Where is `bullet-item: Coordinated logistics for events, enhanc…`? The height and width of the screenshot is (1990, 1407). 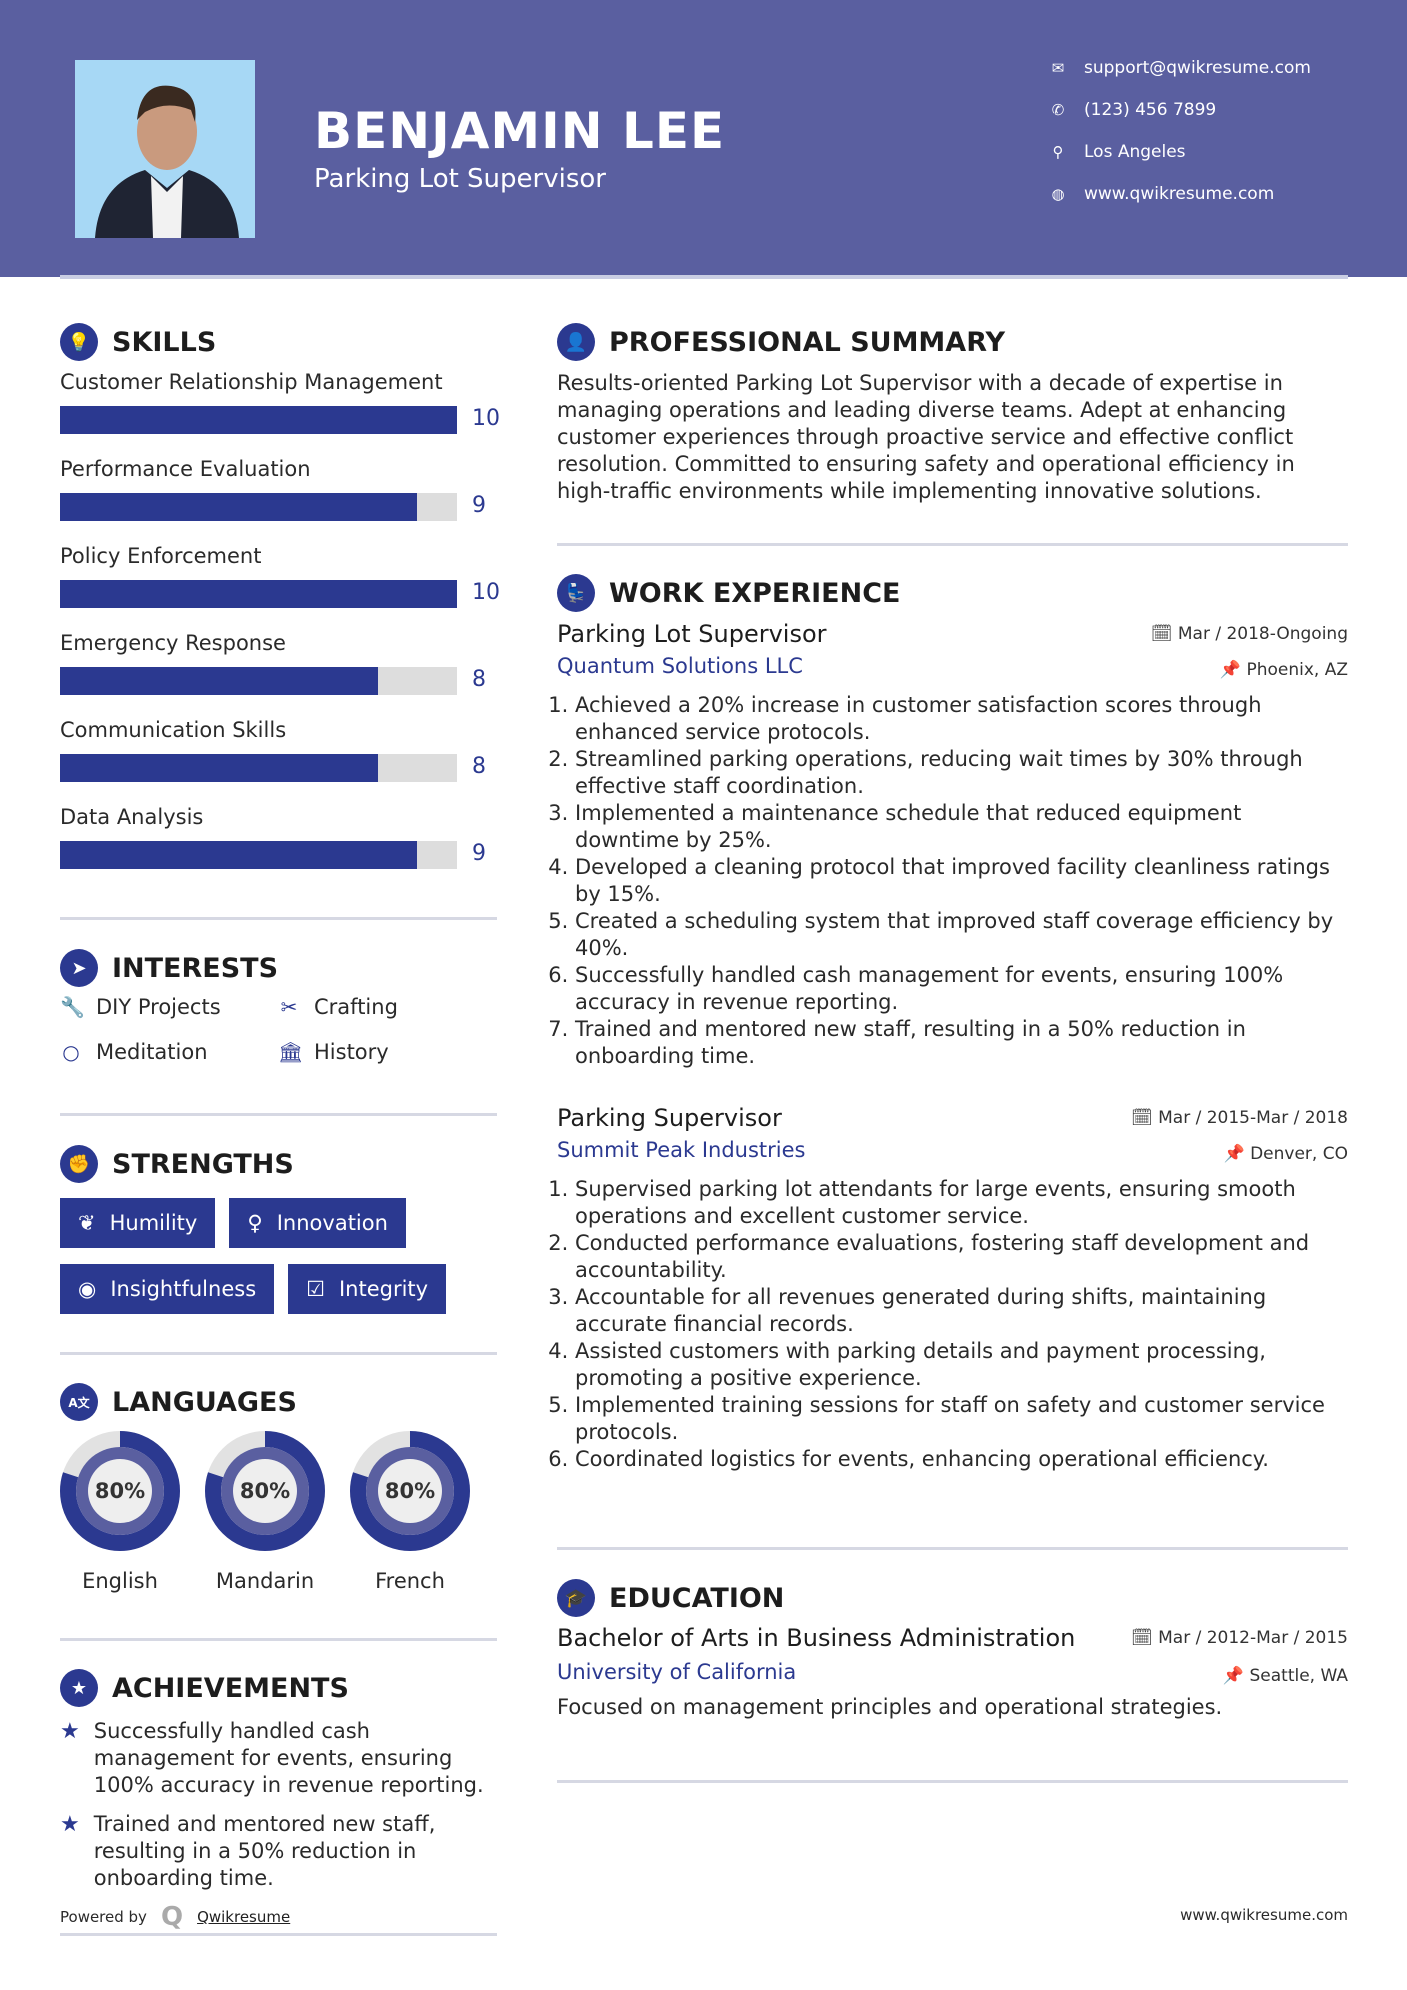
bullet-item: Coordinated logistics for events, enhanc… is located at coordinates (961, 1459).